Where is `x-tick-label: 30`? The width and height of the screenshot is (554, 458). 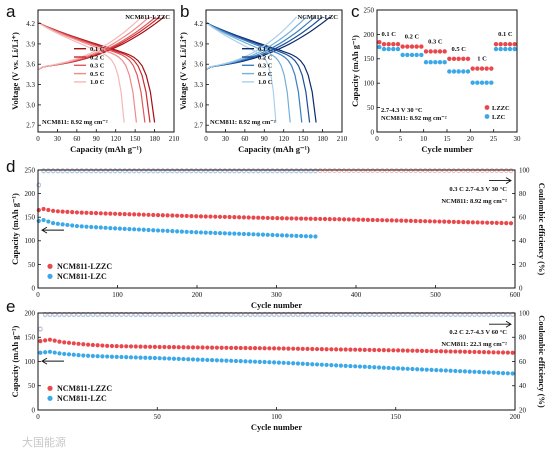 x-tick-label: 30 is located at coordinates (518, 139).